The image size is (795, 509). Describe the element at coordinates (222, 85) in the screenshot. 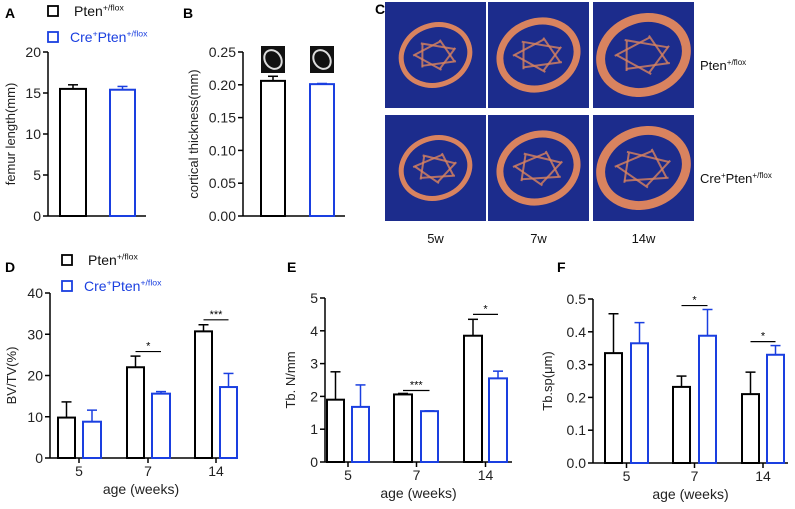

I see `y-tick-label: 0.20` at that location.